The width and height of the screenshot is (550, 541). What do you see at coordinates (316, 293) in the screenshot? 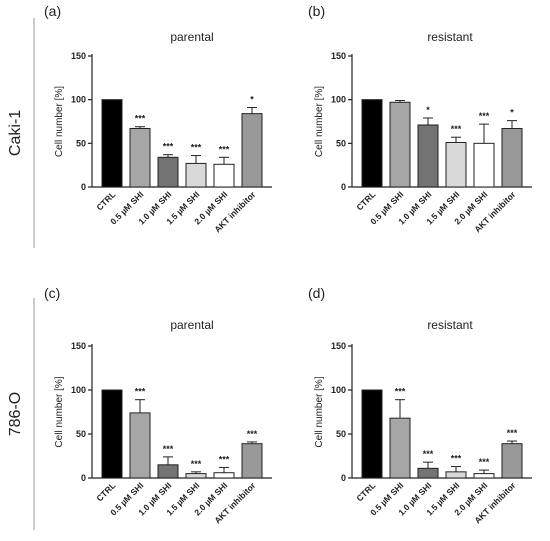
I see `panel-letter: (d)` at bounding box center [316, 293].